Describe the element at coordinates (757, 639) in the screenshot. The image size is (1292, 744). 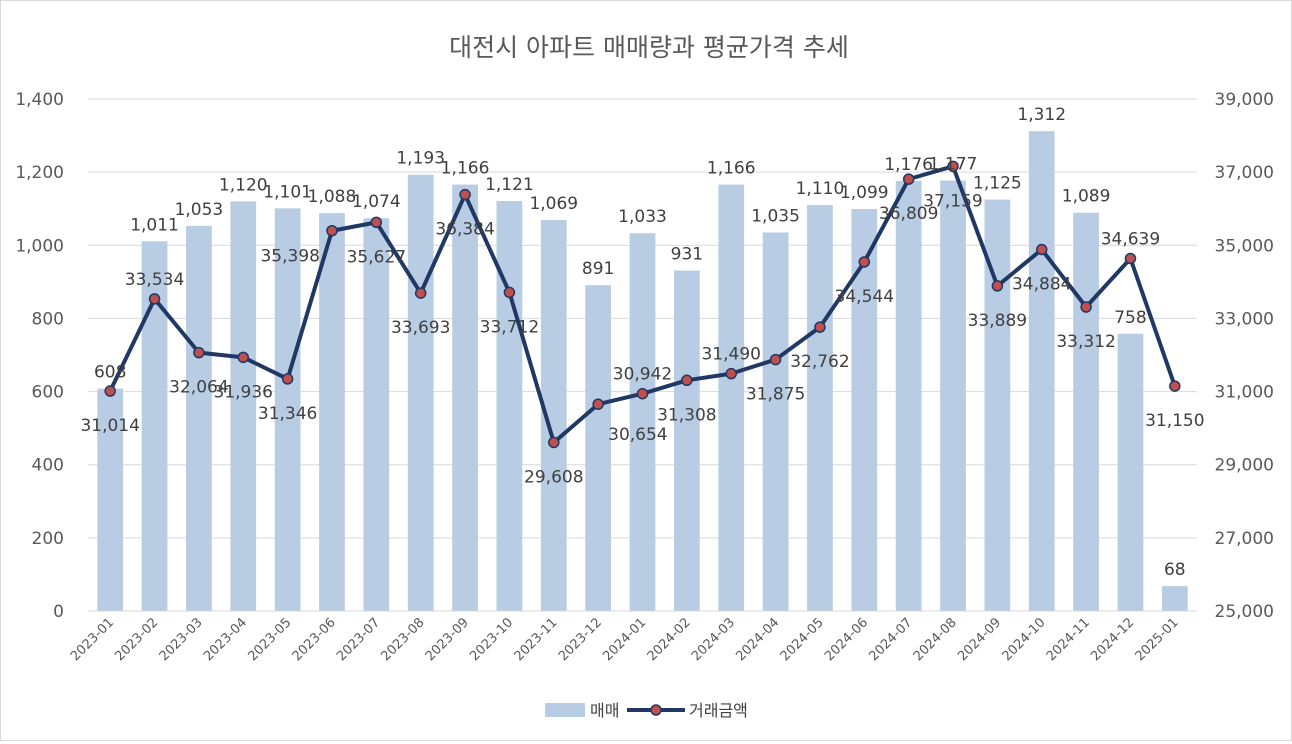
I see `x-tick-label: 2024-04` at that location.